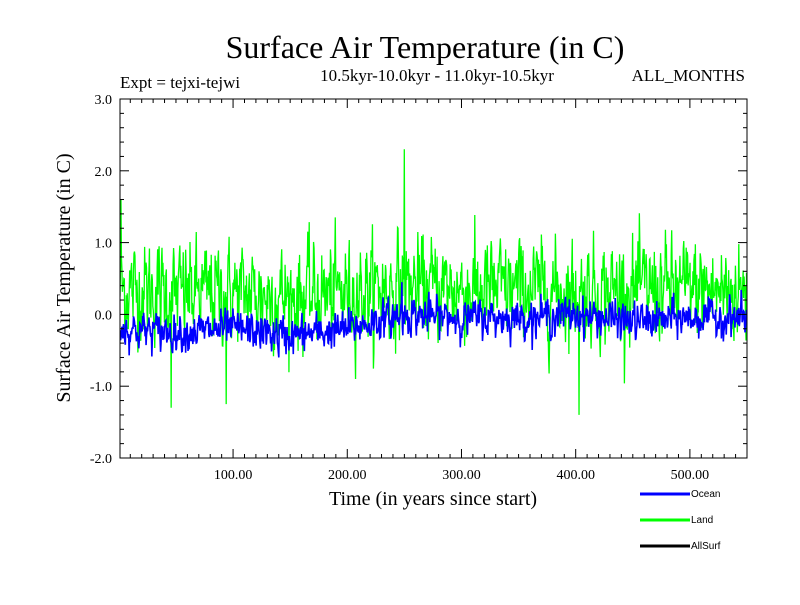  What do you see at coordinates (104, 172) in the screenshot?
I see `y-tick-label: 2.0` at bounding box center [104, 172].